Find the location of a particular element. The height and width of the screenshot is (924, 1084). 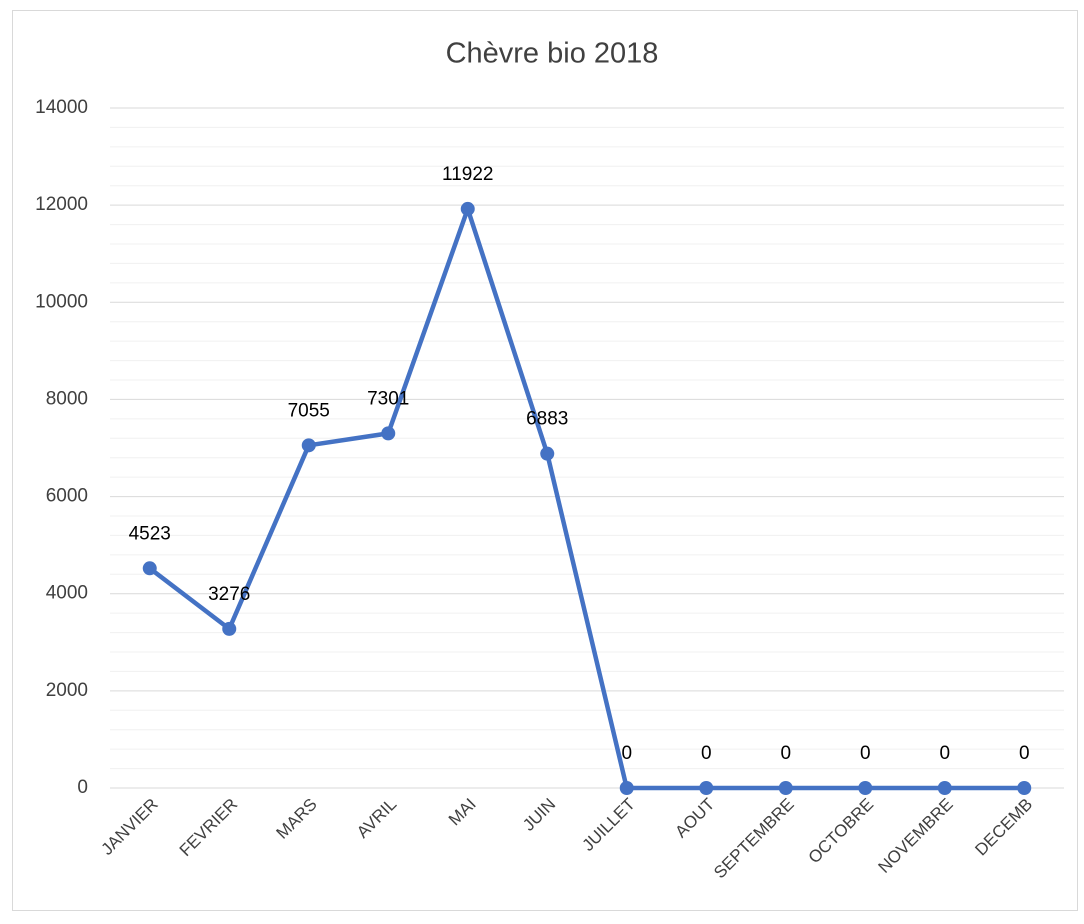

y-tick-label: 2000 is located at coordinates (67, 690).